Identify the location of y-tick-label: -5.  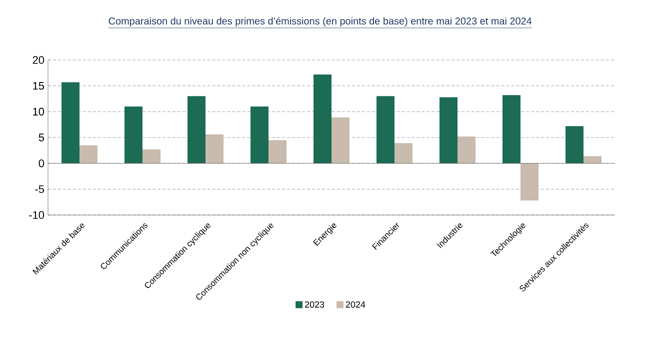
(39, 189).